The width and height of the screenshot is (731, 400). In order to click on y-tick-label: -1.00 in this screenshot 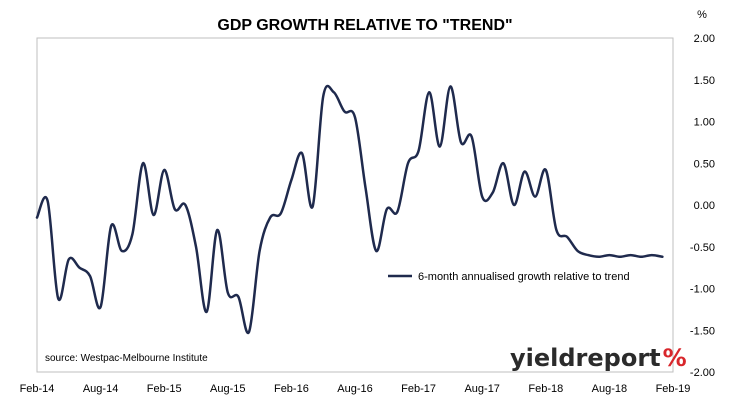, I will do `click(702, 290)`.